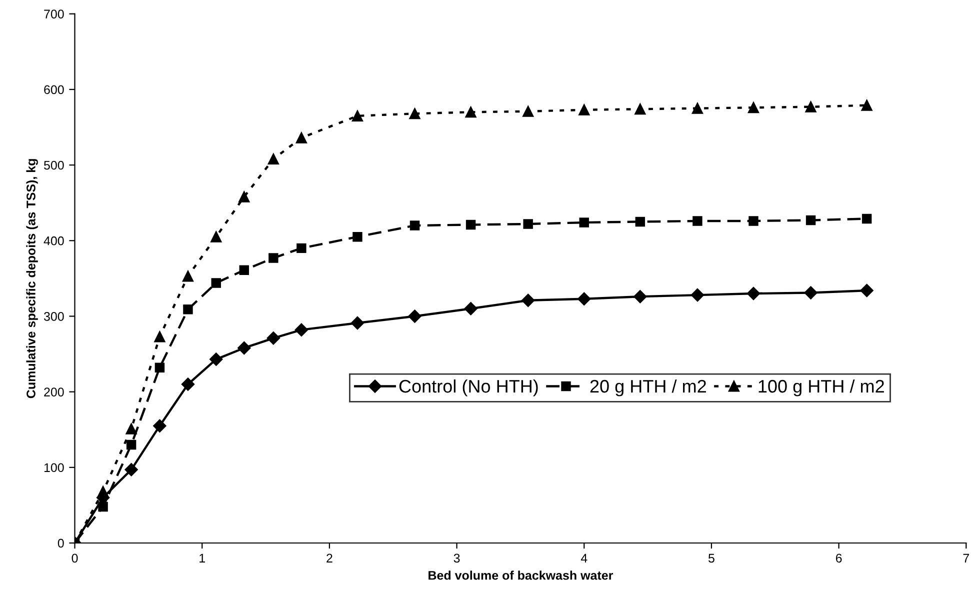  What do you see at coordinates (32, 278) in the screenshot?
I see `y-axis-title: Cumulative specific depoits (as TSS), kg` at bounding box center [32, 278].